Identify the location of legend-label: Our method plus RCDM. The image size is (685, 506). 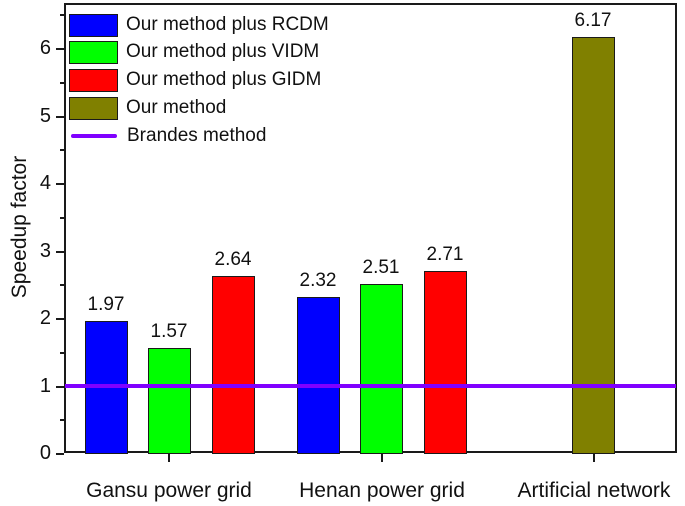
(227, 24).